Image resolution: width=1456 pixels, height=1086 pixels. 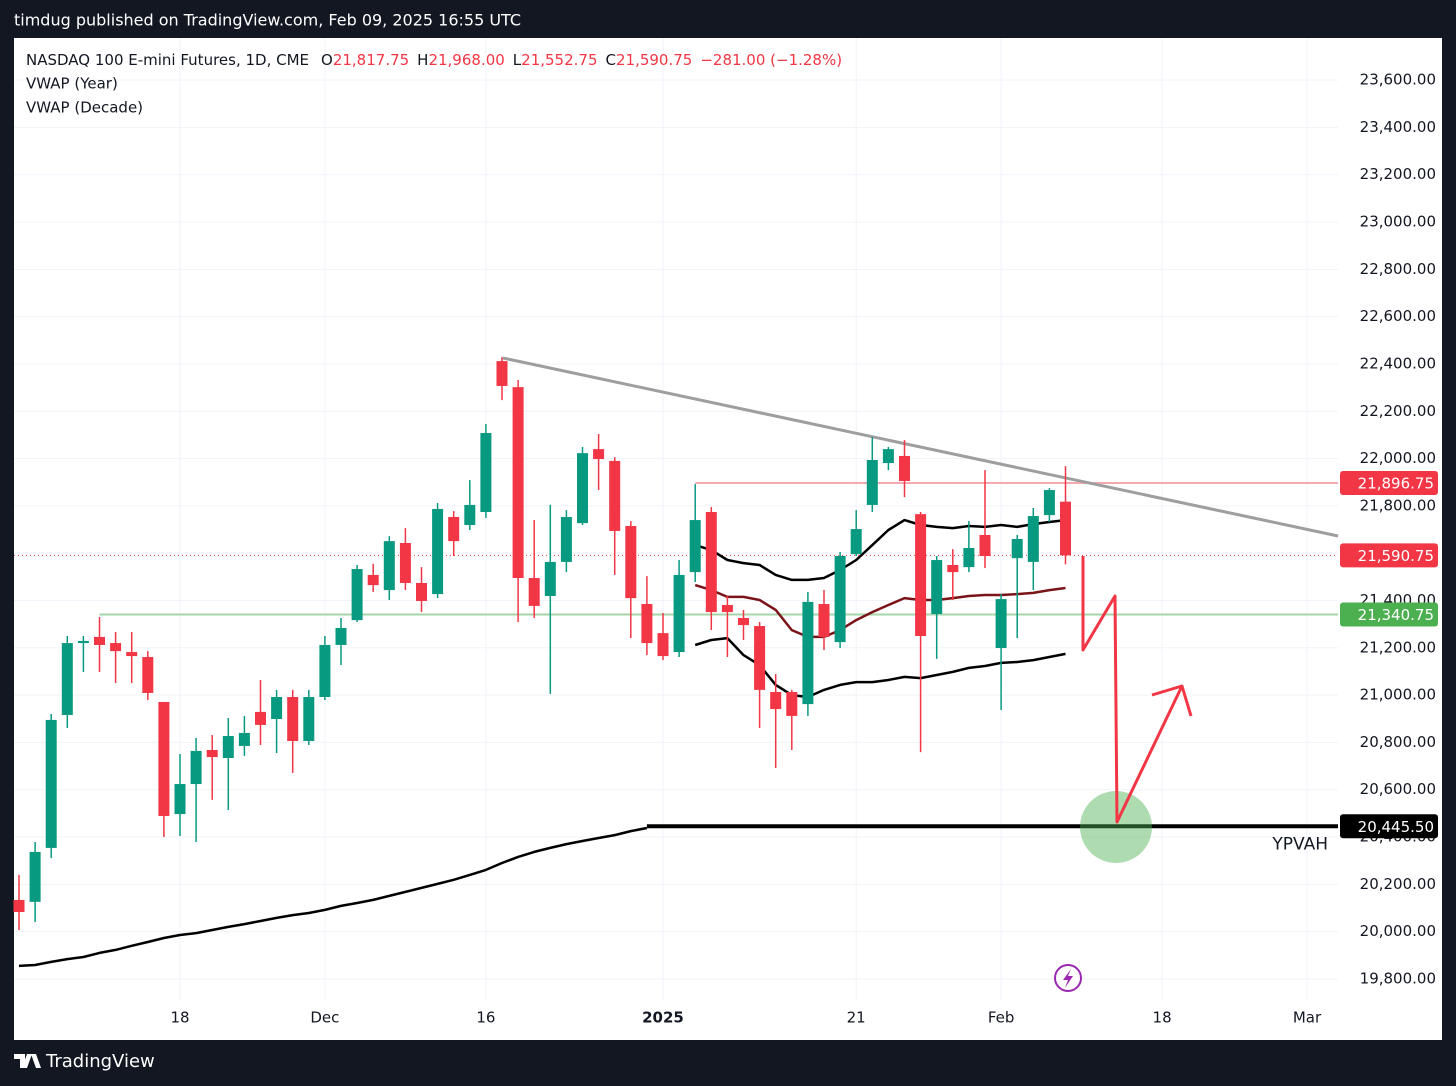 What do you see at coordinates (559, 60) in the screenshot?
I see `legend-value: 21,552.75` at bounding box center [559, 60].